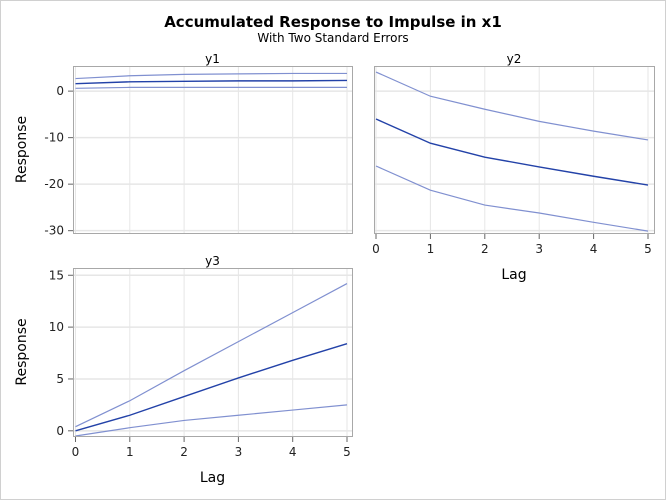  Describe the element at coordinates (54, 184) in the screenshot. I see `y-tick-label: -20` at that location.